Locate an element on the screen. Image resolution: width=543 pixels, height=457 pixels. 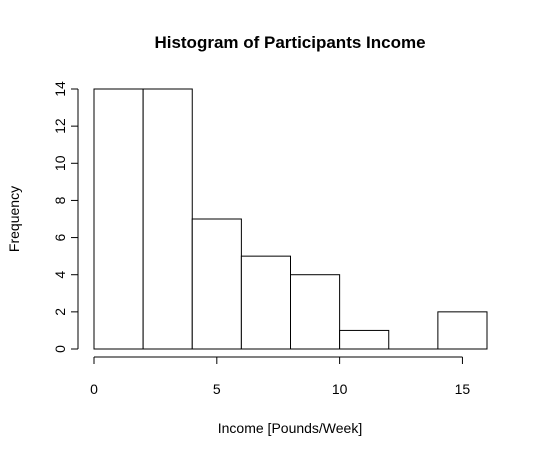
y-tick-label-0: 0 is located at coordinates (60, 349).